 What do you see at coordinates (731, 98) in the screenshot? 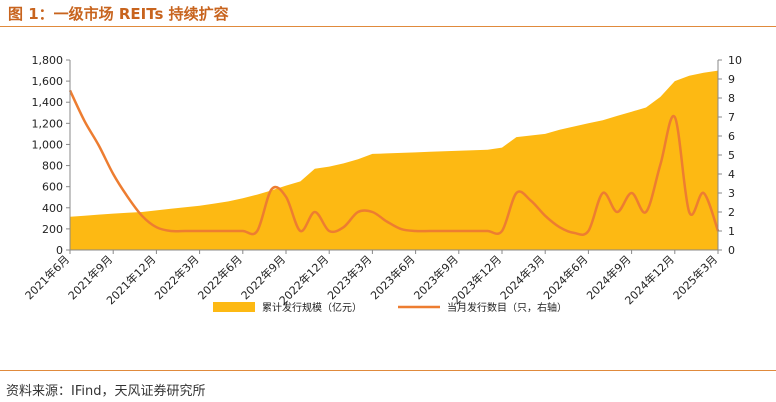
I see `right-tick-label: 8` at bounding box center [731, 98].